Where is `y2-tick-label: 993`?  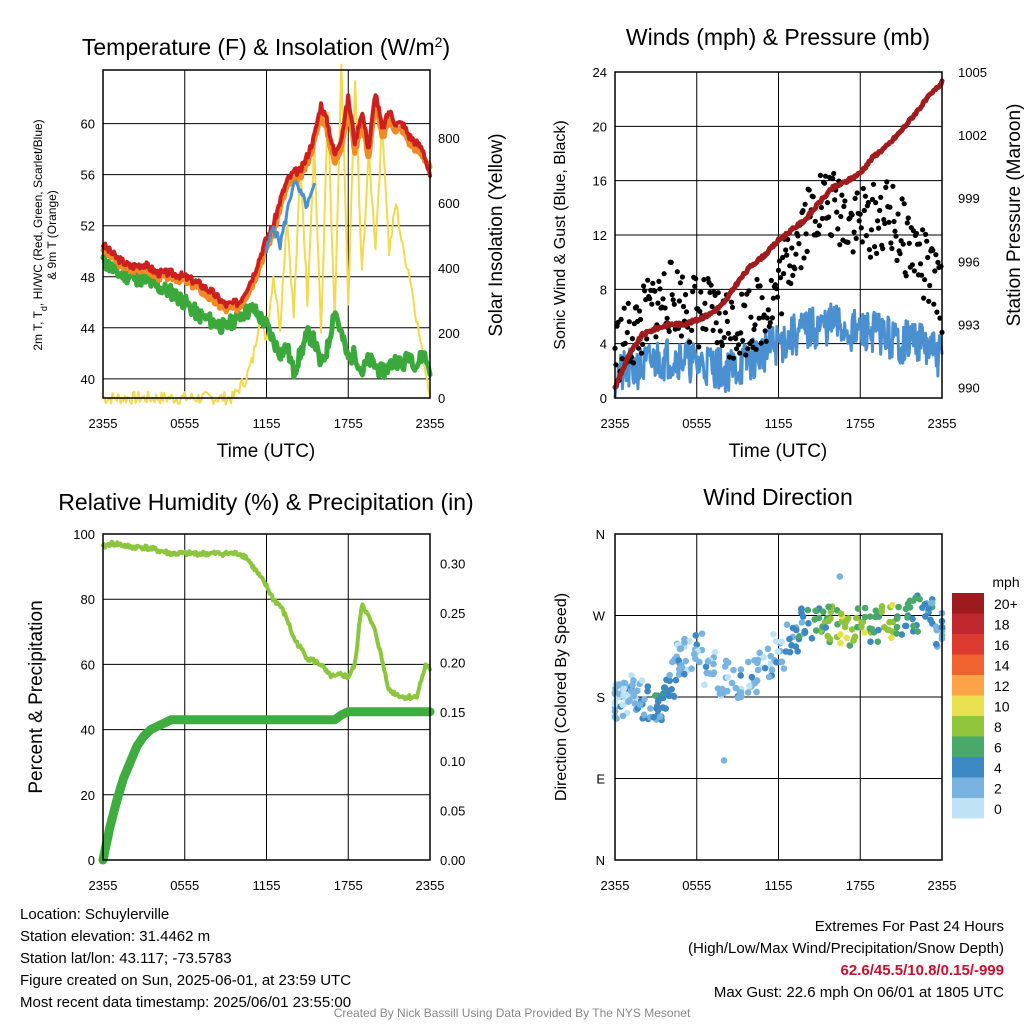 y2-tick-label: 993 is located at coordinates (969, 324).